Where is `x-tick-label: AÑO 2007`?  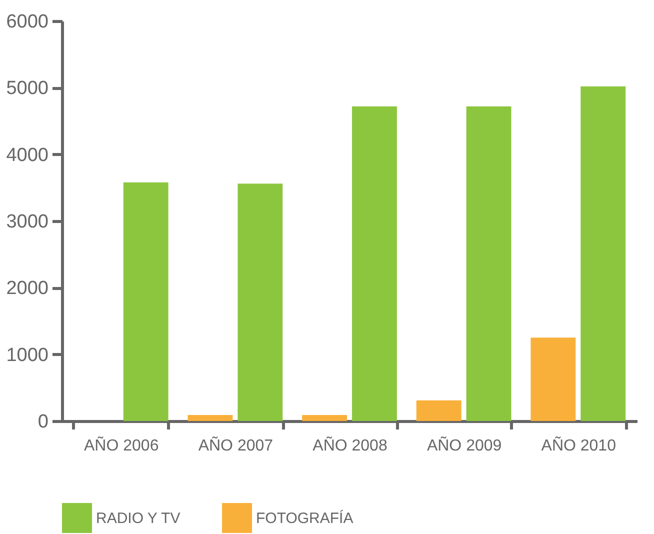 x-tick-label: AÑO 2007 is located at coordinates (236, 445).